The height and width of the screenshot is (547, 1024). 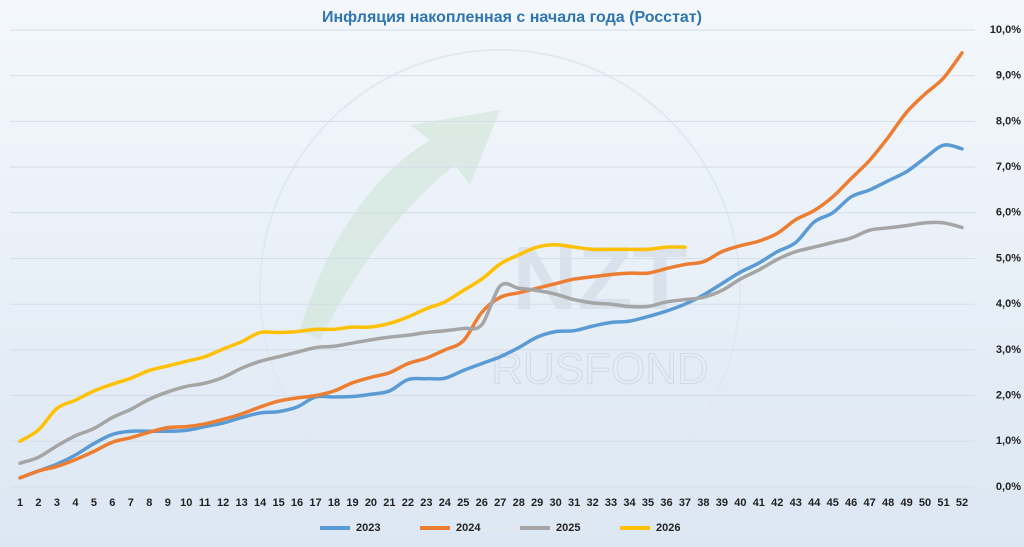 What do you see at coordinates (445, 503) in the screenshot?
I see `x-tick-label: 24` at bounding box center [445, 503].